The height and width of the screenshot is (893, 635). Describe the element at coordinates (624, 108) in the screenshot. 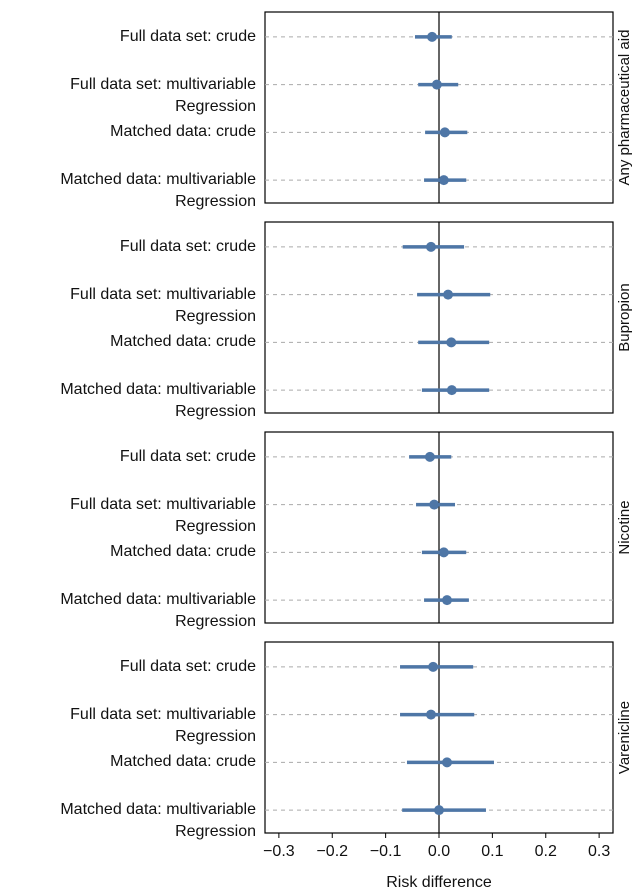

I see `panel-label: Any pharmaceutical aid` at that location.